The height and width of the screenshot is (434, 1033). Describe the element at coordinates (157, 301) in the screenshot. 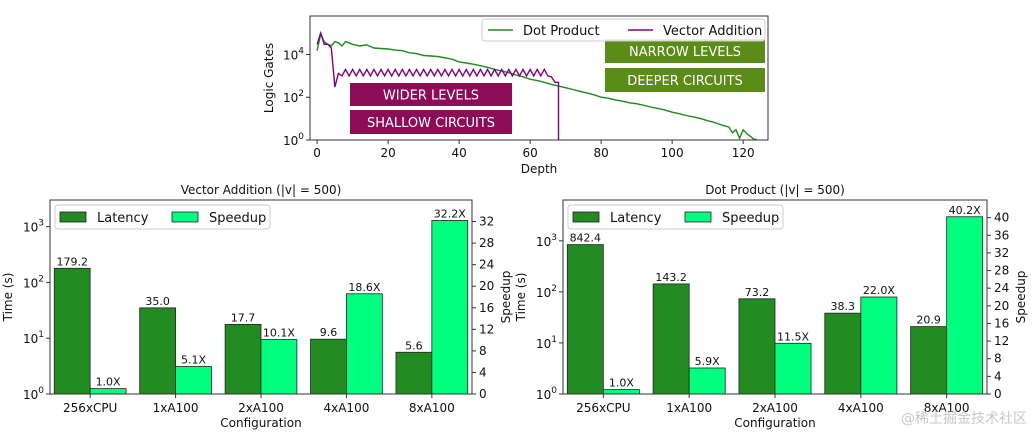

I see `bar-value-label: 35.0` at that location.